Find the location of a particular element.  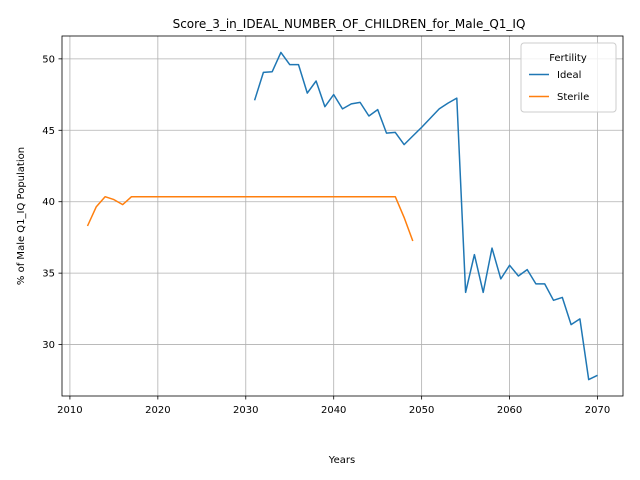

legend-label-ideal: Ideal is located at coordinates (569, 75).